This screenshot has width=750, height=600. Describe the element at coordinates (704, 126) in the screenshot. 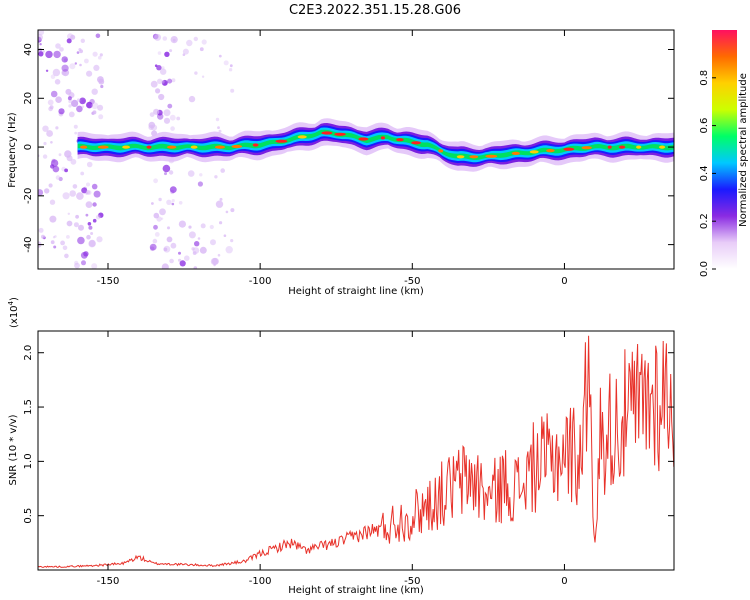

I see `colorbar-tick-label: 0.6` at that location.